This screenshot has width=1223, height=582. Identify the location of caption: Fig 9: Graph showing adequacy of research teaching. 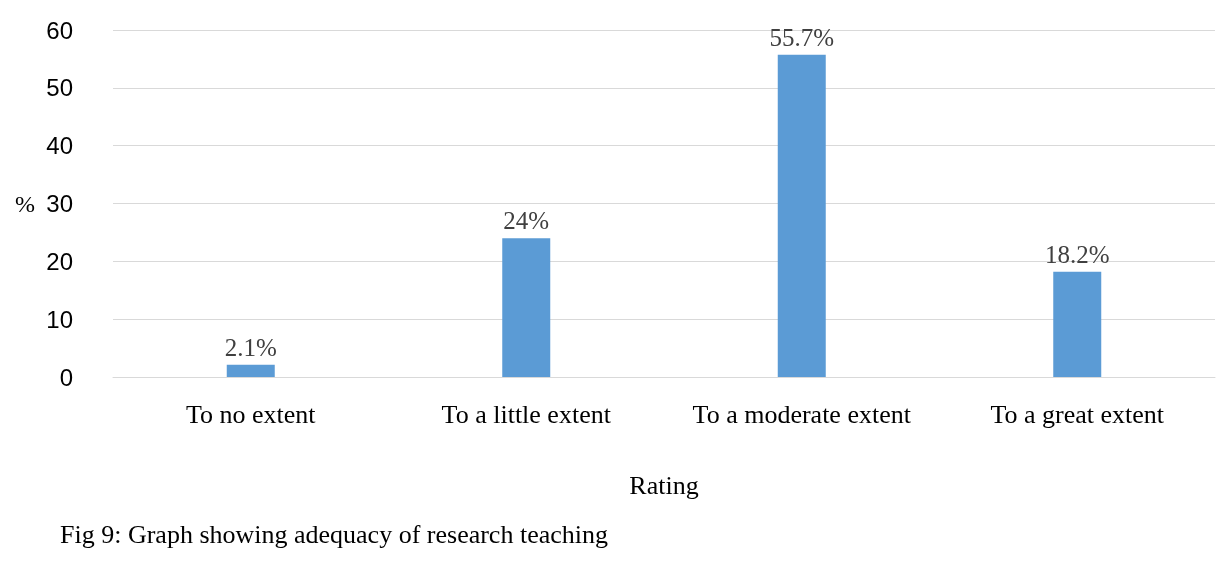
(334, 535).